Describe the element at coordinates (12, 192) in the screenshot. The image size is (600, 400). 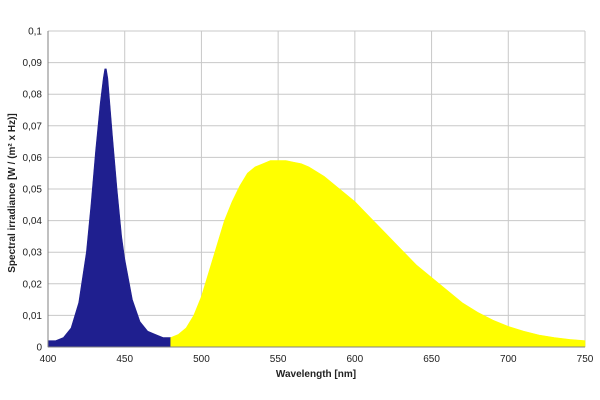
I see `y-axis-title: Spectral irradiance [W / (m² x Hz)]` at that location.